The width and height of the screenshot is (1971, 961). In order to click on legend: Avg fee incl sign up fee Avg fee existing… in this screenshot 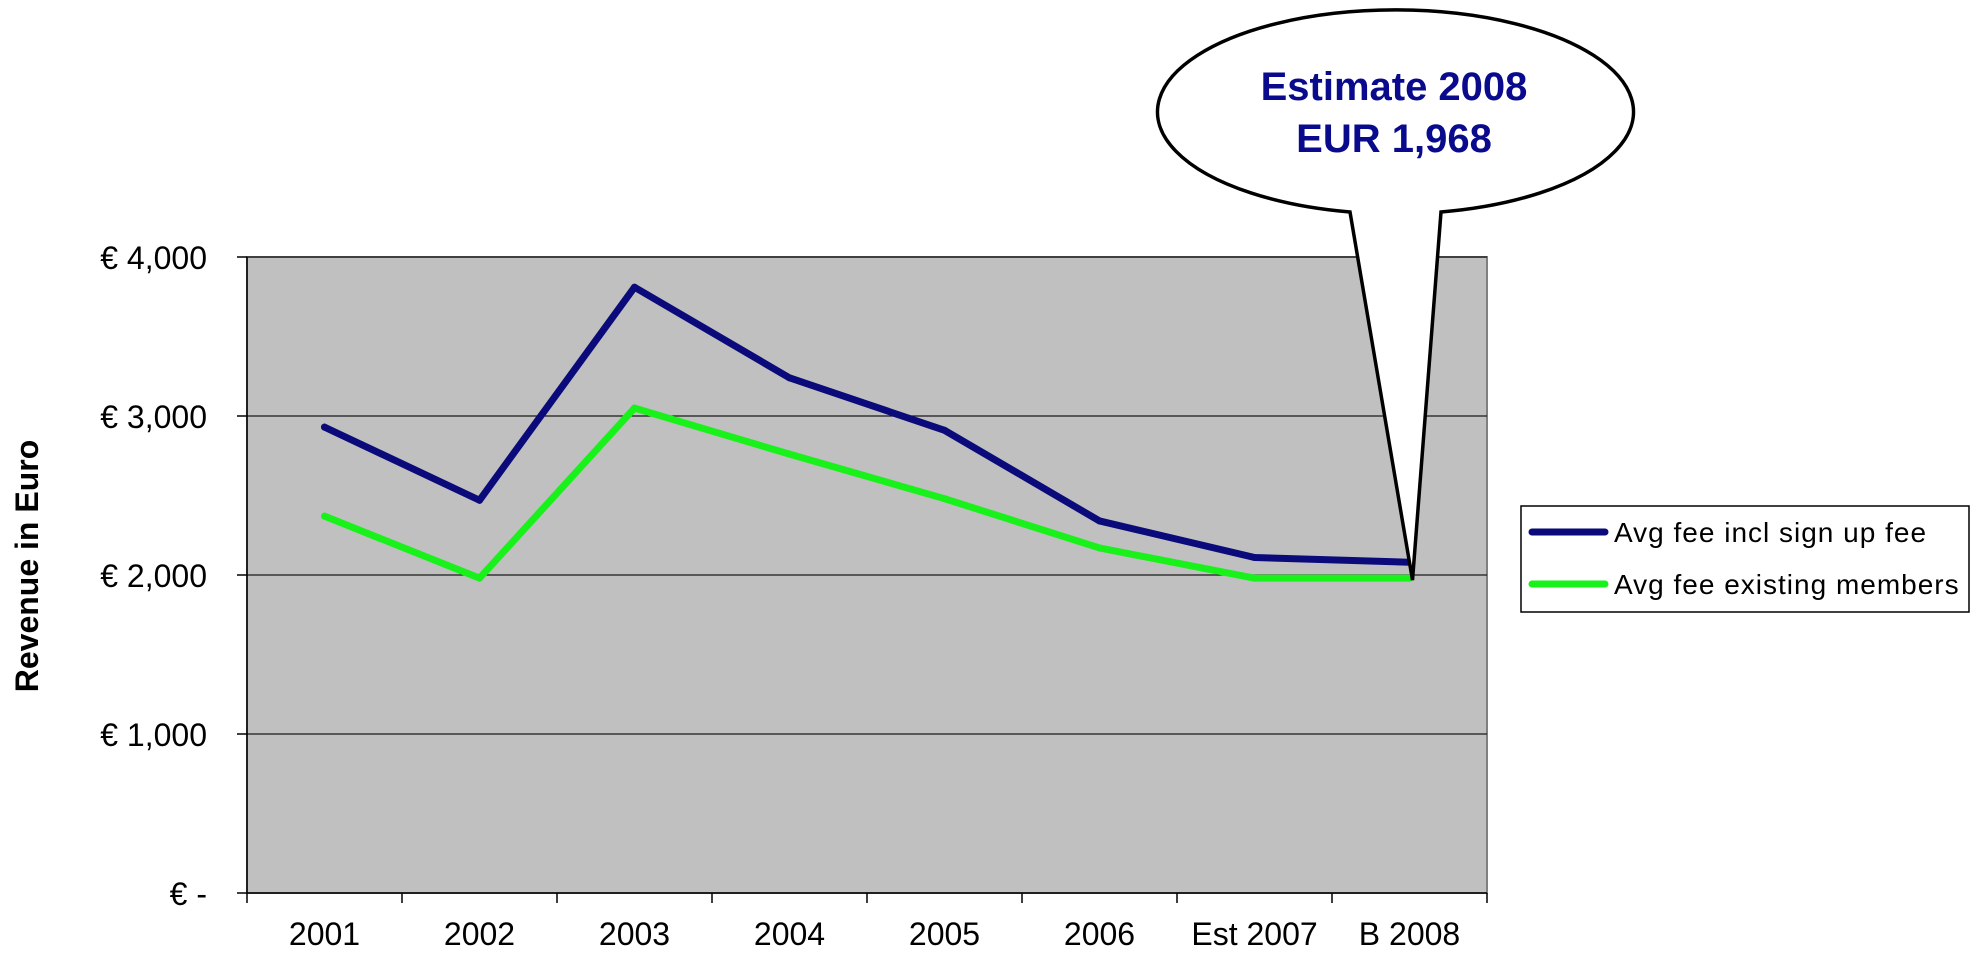, I will do `click(1745, 559)`.